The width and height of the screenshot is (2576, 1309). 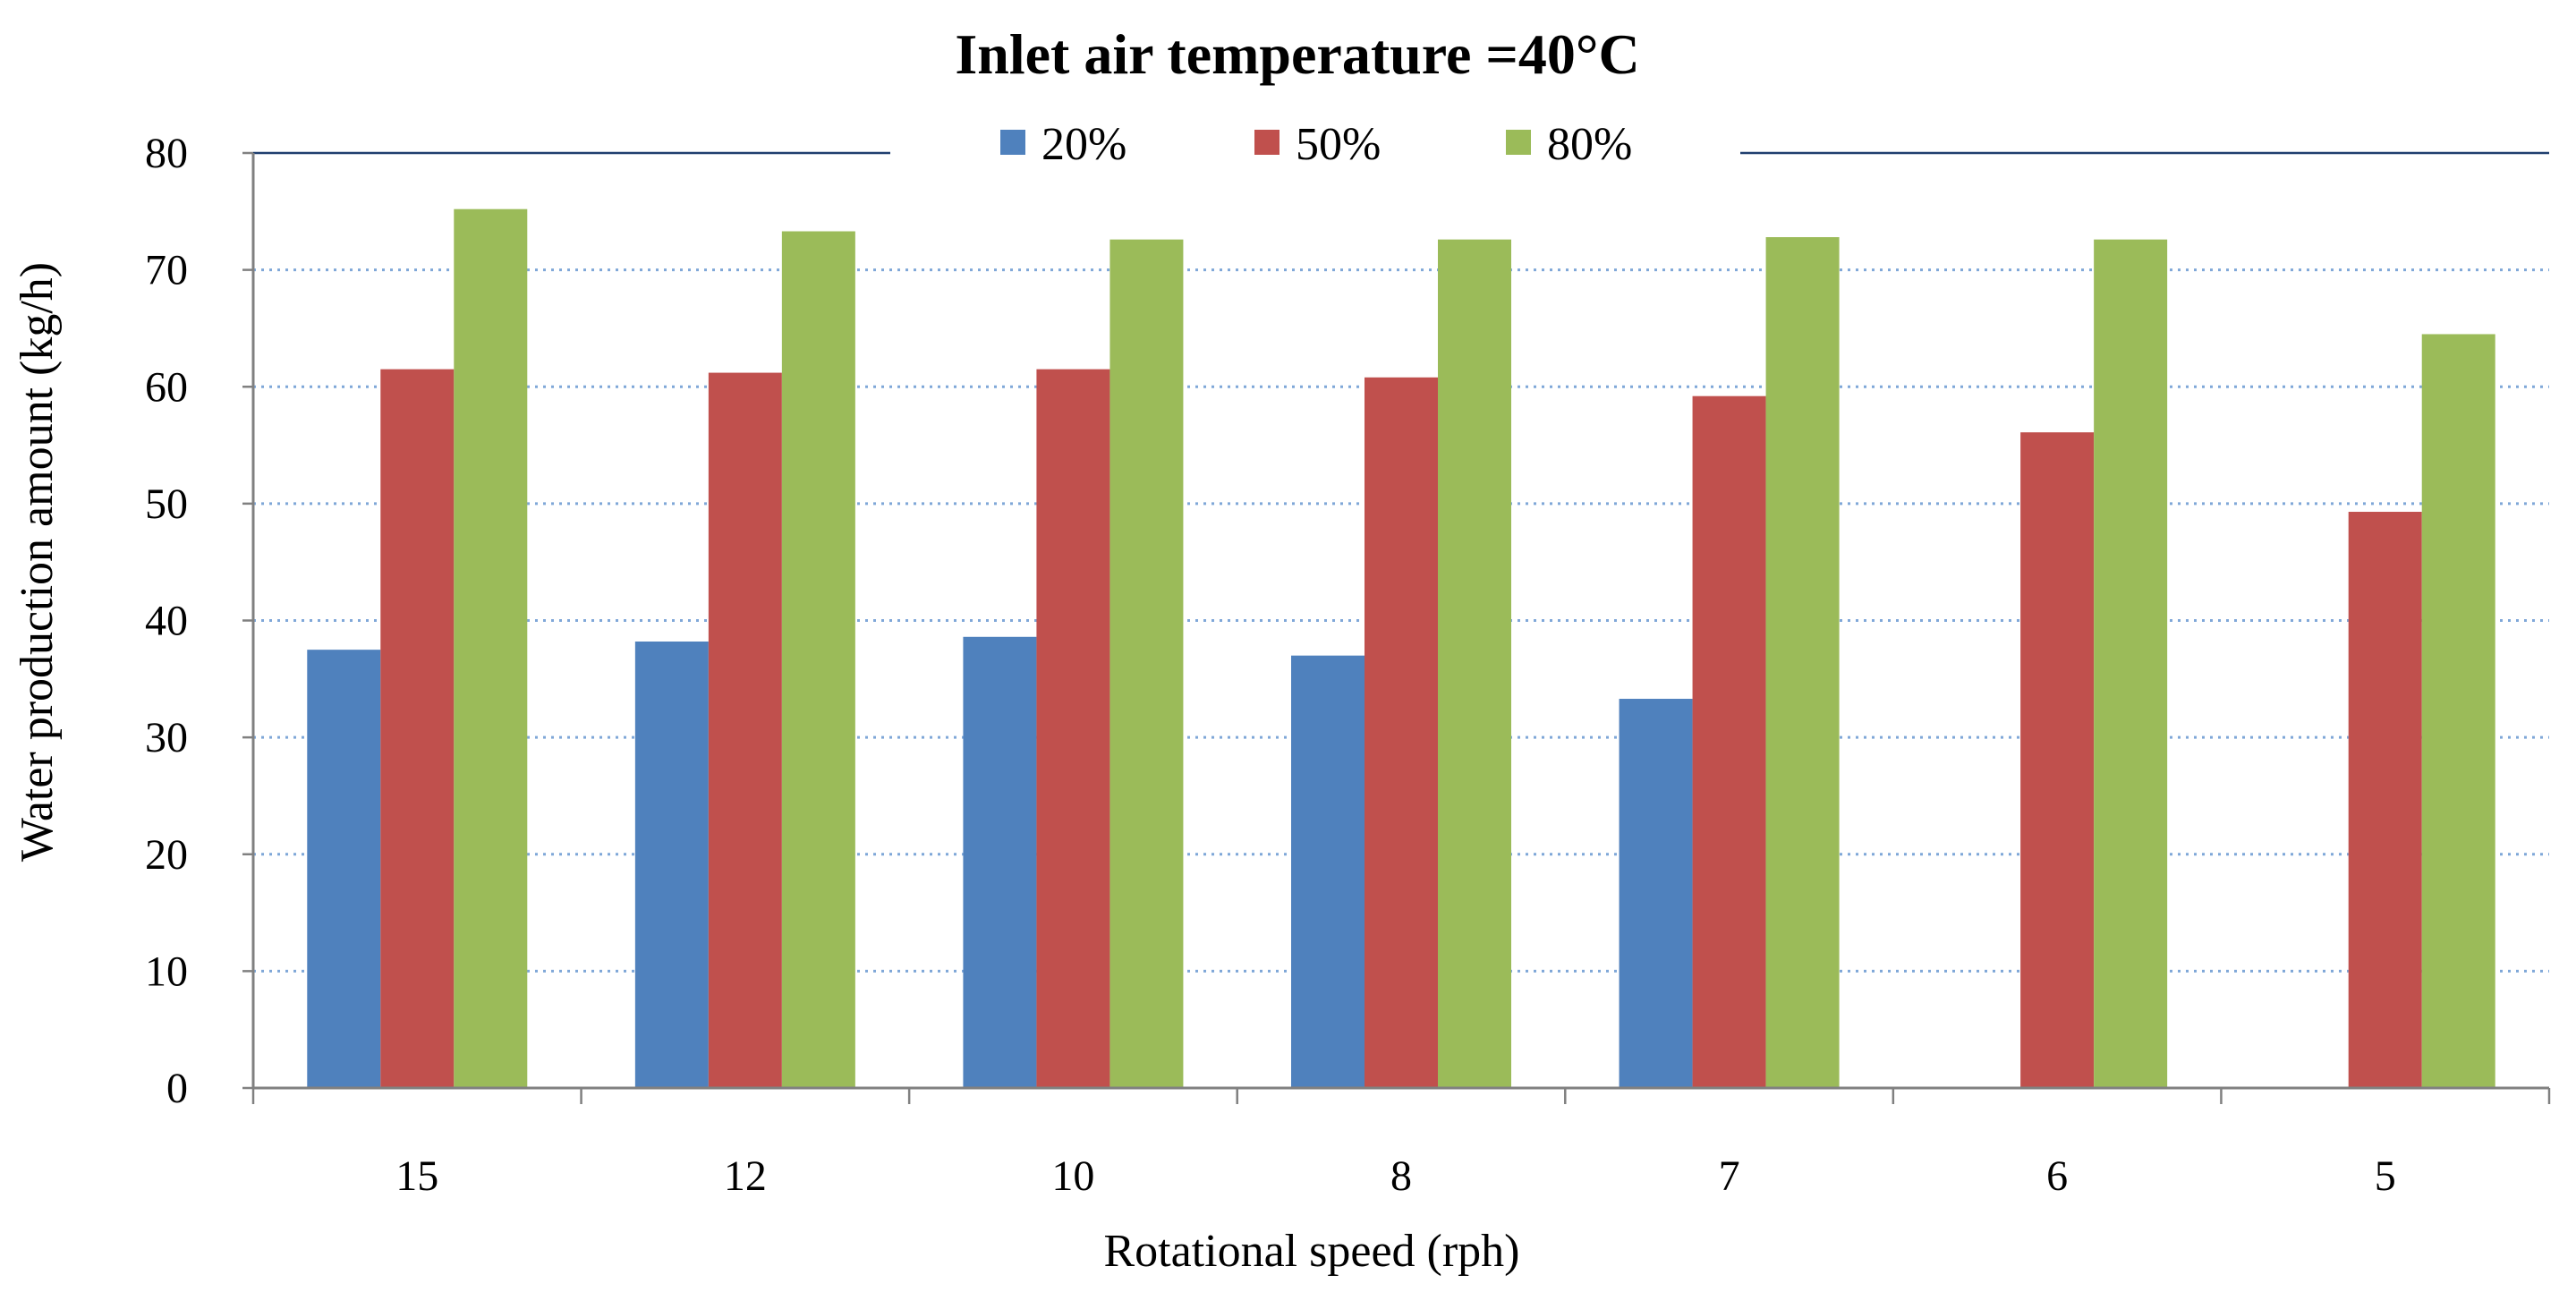 I want to click on x-tick-label: 12, so click(x=745, y=1176).